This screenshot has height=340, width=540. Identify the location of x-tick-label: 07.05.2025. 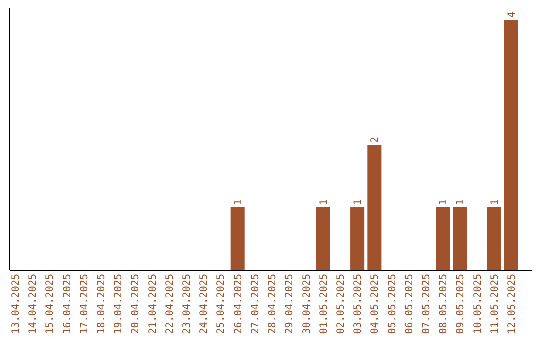
(426, 304).